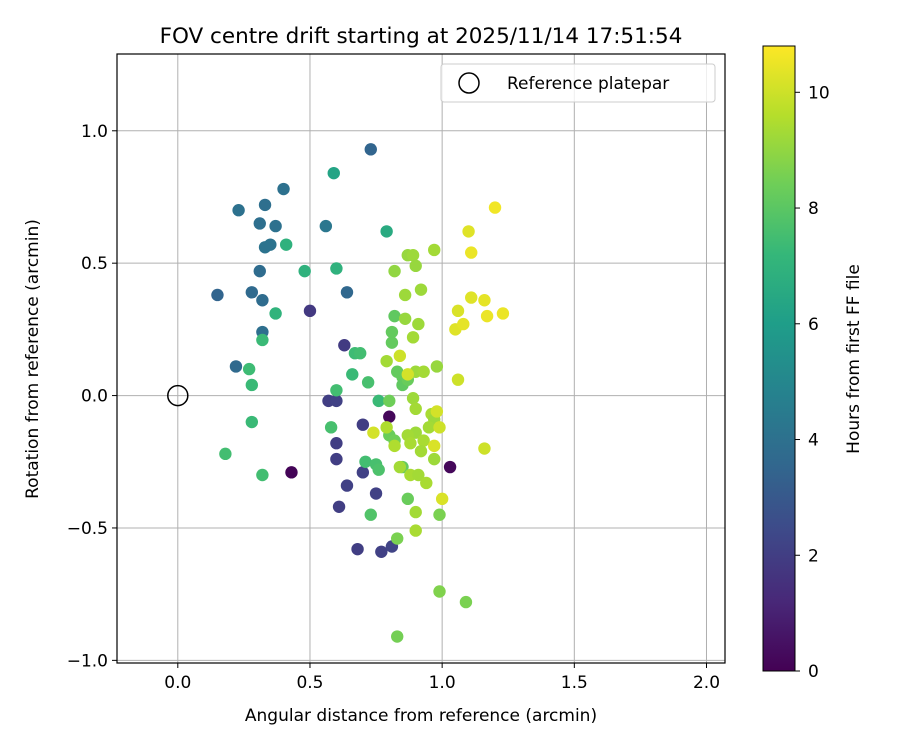  I want to click on legend: Reference platepar, so click(578, 83).